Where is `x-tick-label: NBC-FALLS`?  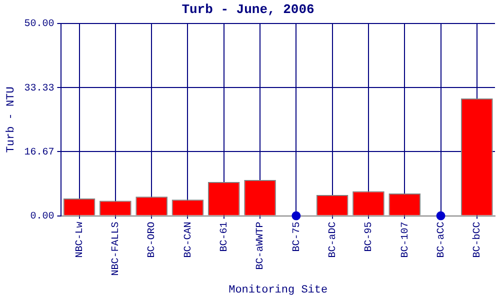
x-tick-label: NBC-FALLS is located at coordinates (116, 249).